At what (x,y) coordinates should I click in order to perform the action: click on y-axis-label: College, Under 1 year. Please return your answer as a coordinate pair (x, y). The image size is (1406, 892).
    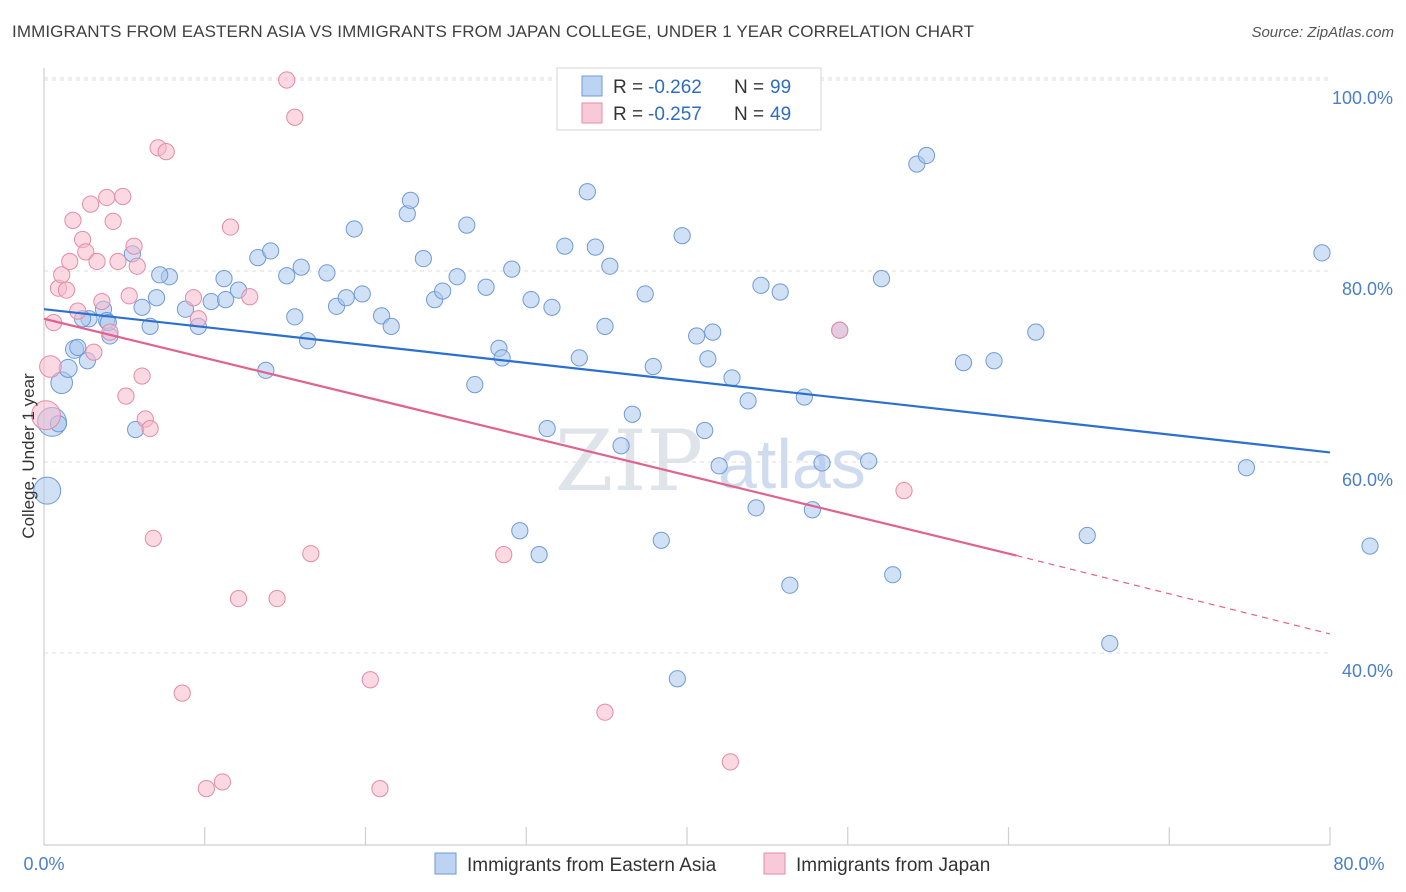
    Looking at the image, I should click on (28, 456).